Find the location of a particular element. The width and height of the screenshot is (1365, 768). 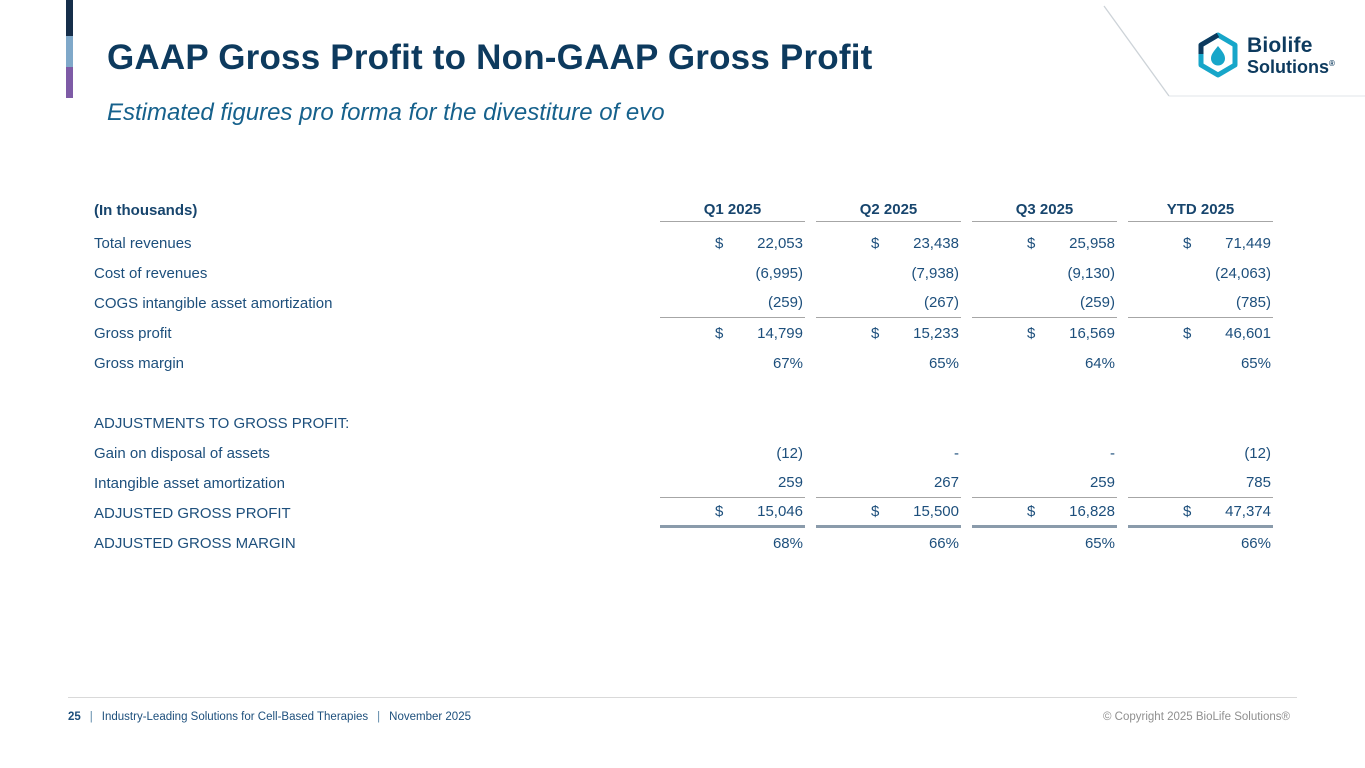

table-row-gain-on-disposal: Gain on disposal of assets (12) - - (12) is located at coordinates (683, 453).